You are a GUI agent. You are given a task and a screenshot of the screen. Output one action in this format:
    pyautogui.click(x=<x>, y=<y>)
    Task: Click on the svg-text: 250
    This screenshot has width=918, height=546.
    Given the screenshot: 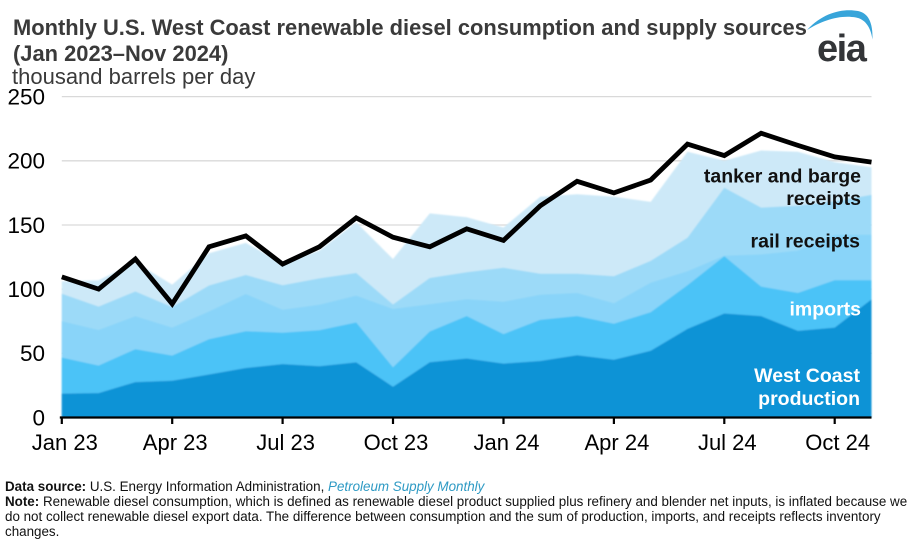 What is the action you would take?
    pyautogui.click(x=26, y=97)
    